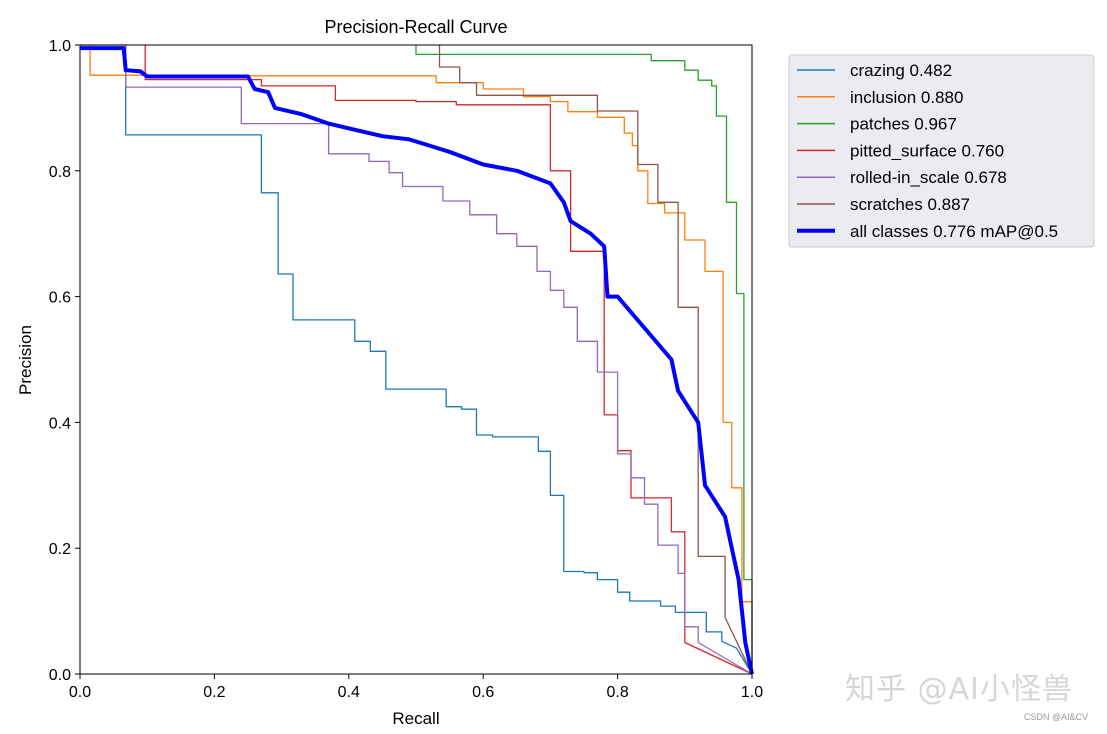 The width and height of the screenshot is (1107, 734). Describe the element at coordinates (617, 692) in the screenshot. I see `x-tick-label: 0.8` at that location.